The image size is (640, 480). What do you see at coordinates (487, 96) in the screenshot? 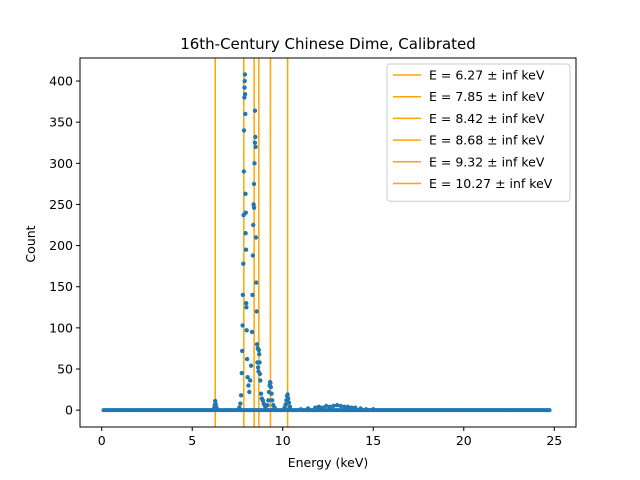
I see `legend-entry-2: E = 7.85 ± inf keV` at bounding box center [487, 96].